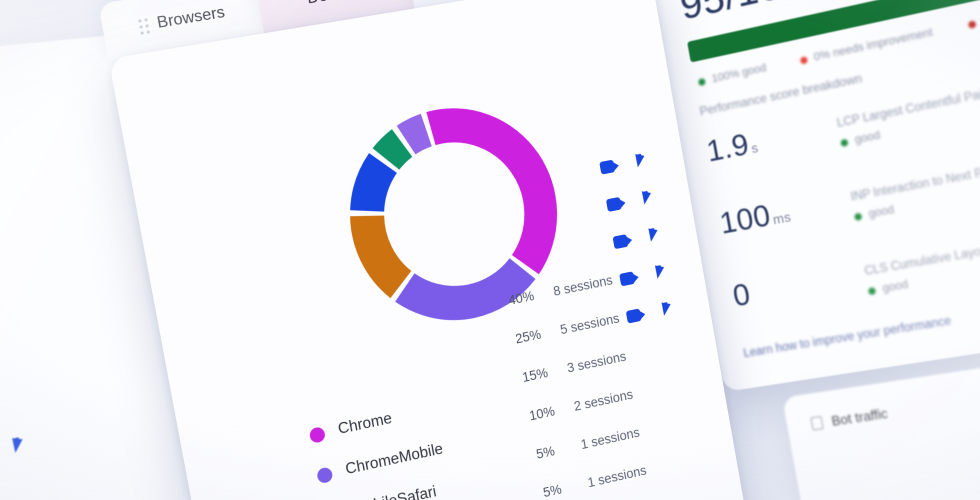 Image resolution: width=980 pixels, height=500 pixels. I want to click on robot-icon, so click(817, 423).